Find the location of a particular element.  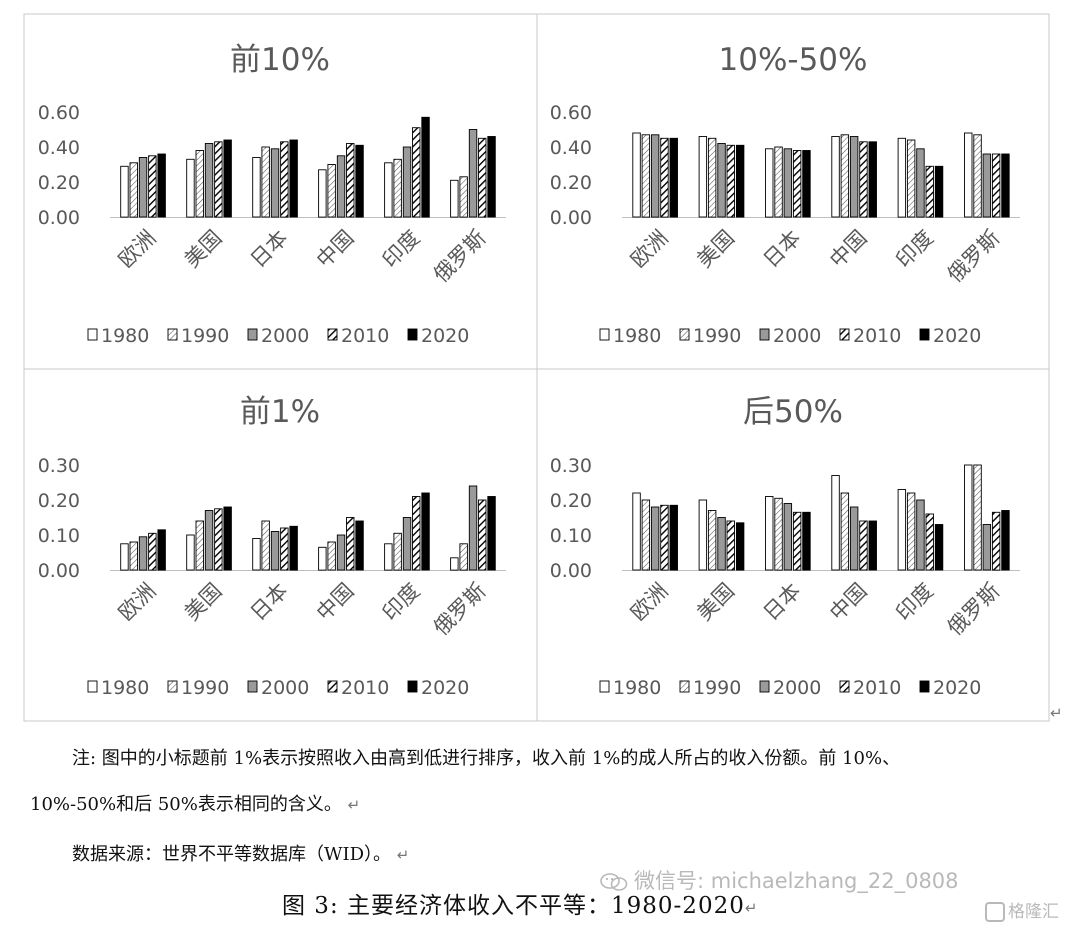

chart-title: 前1% is located at coordinates (280, 412).